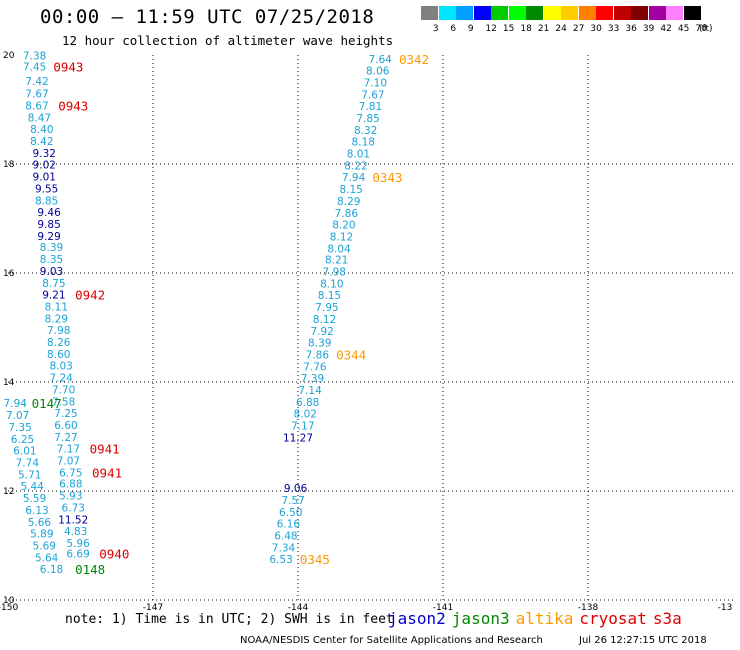 Image resolution: width=740 pixels, height=650 pixels. What do you see at coordinates (90, 569) in the screenshot?
I see `pass-time-label: 0148` at bounding box center [90, 569].